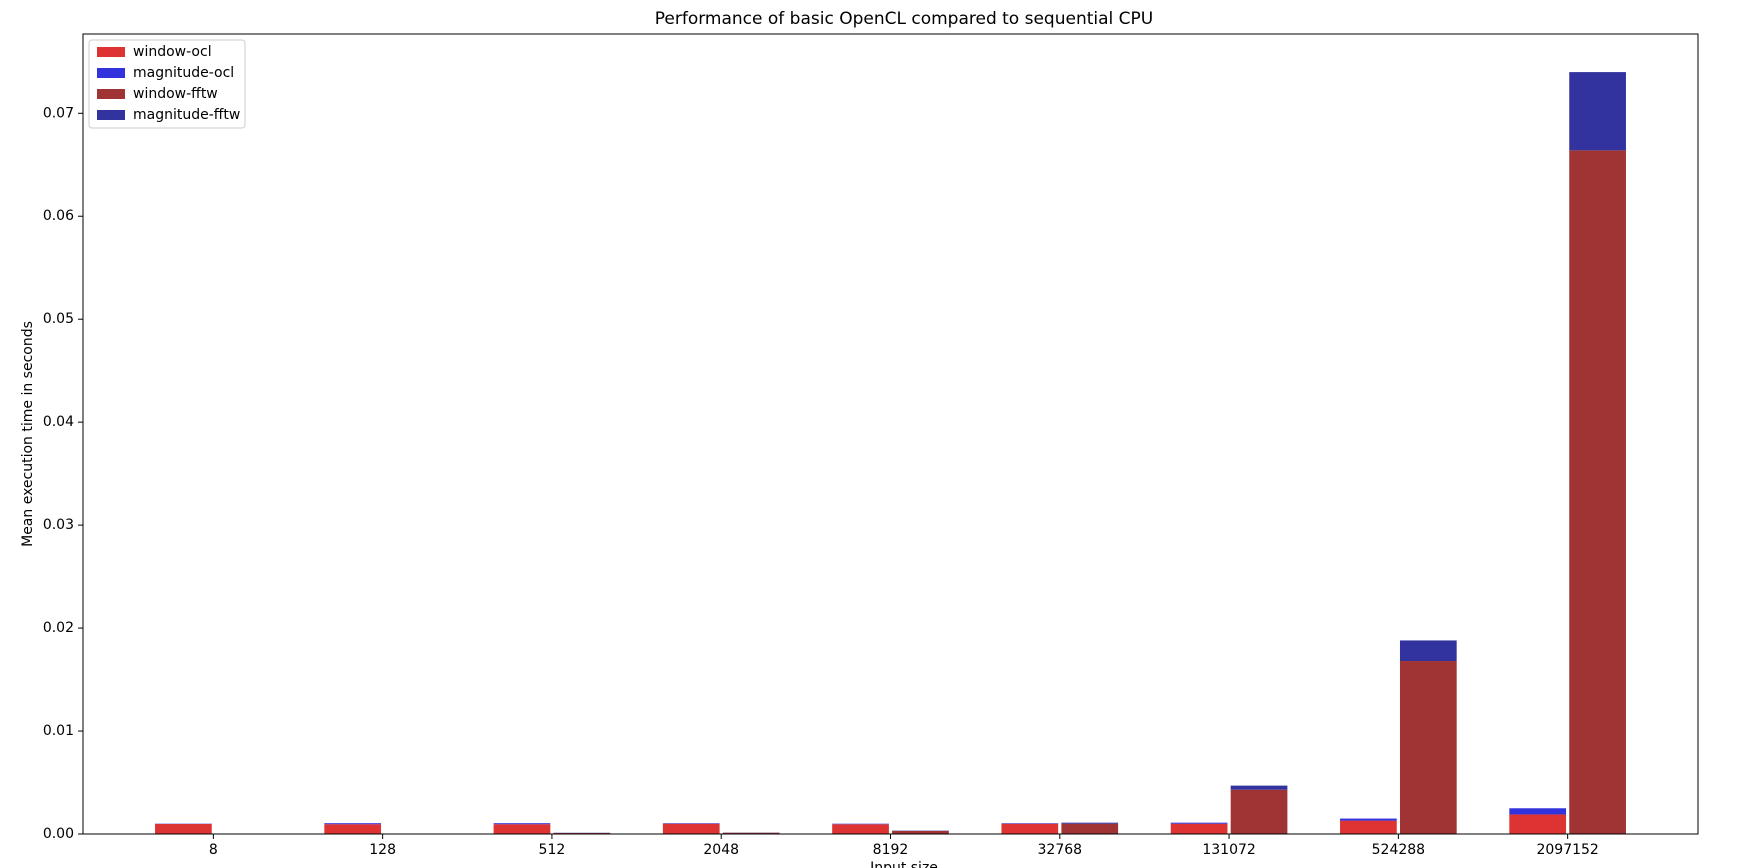  Describe the element at coordinates (172, 52) in the screenshot. I see `legend-label: window-ocl` at that location.